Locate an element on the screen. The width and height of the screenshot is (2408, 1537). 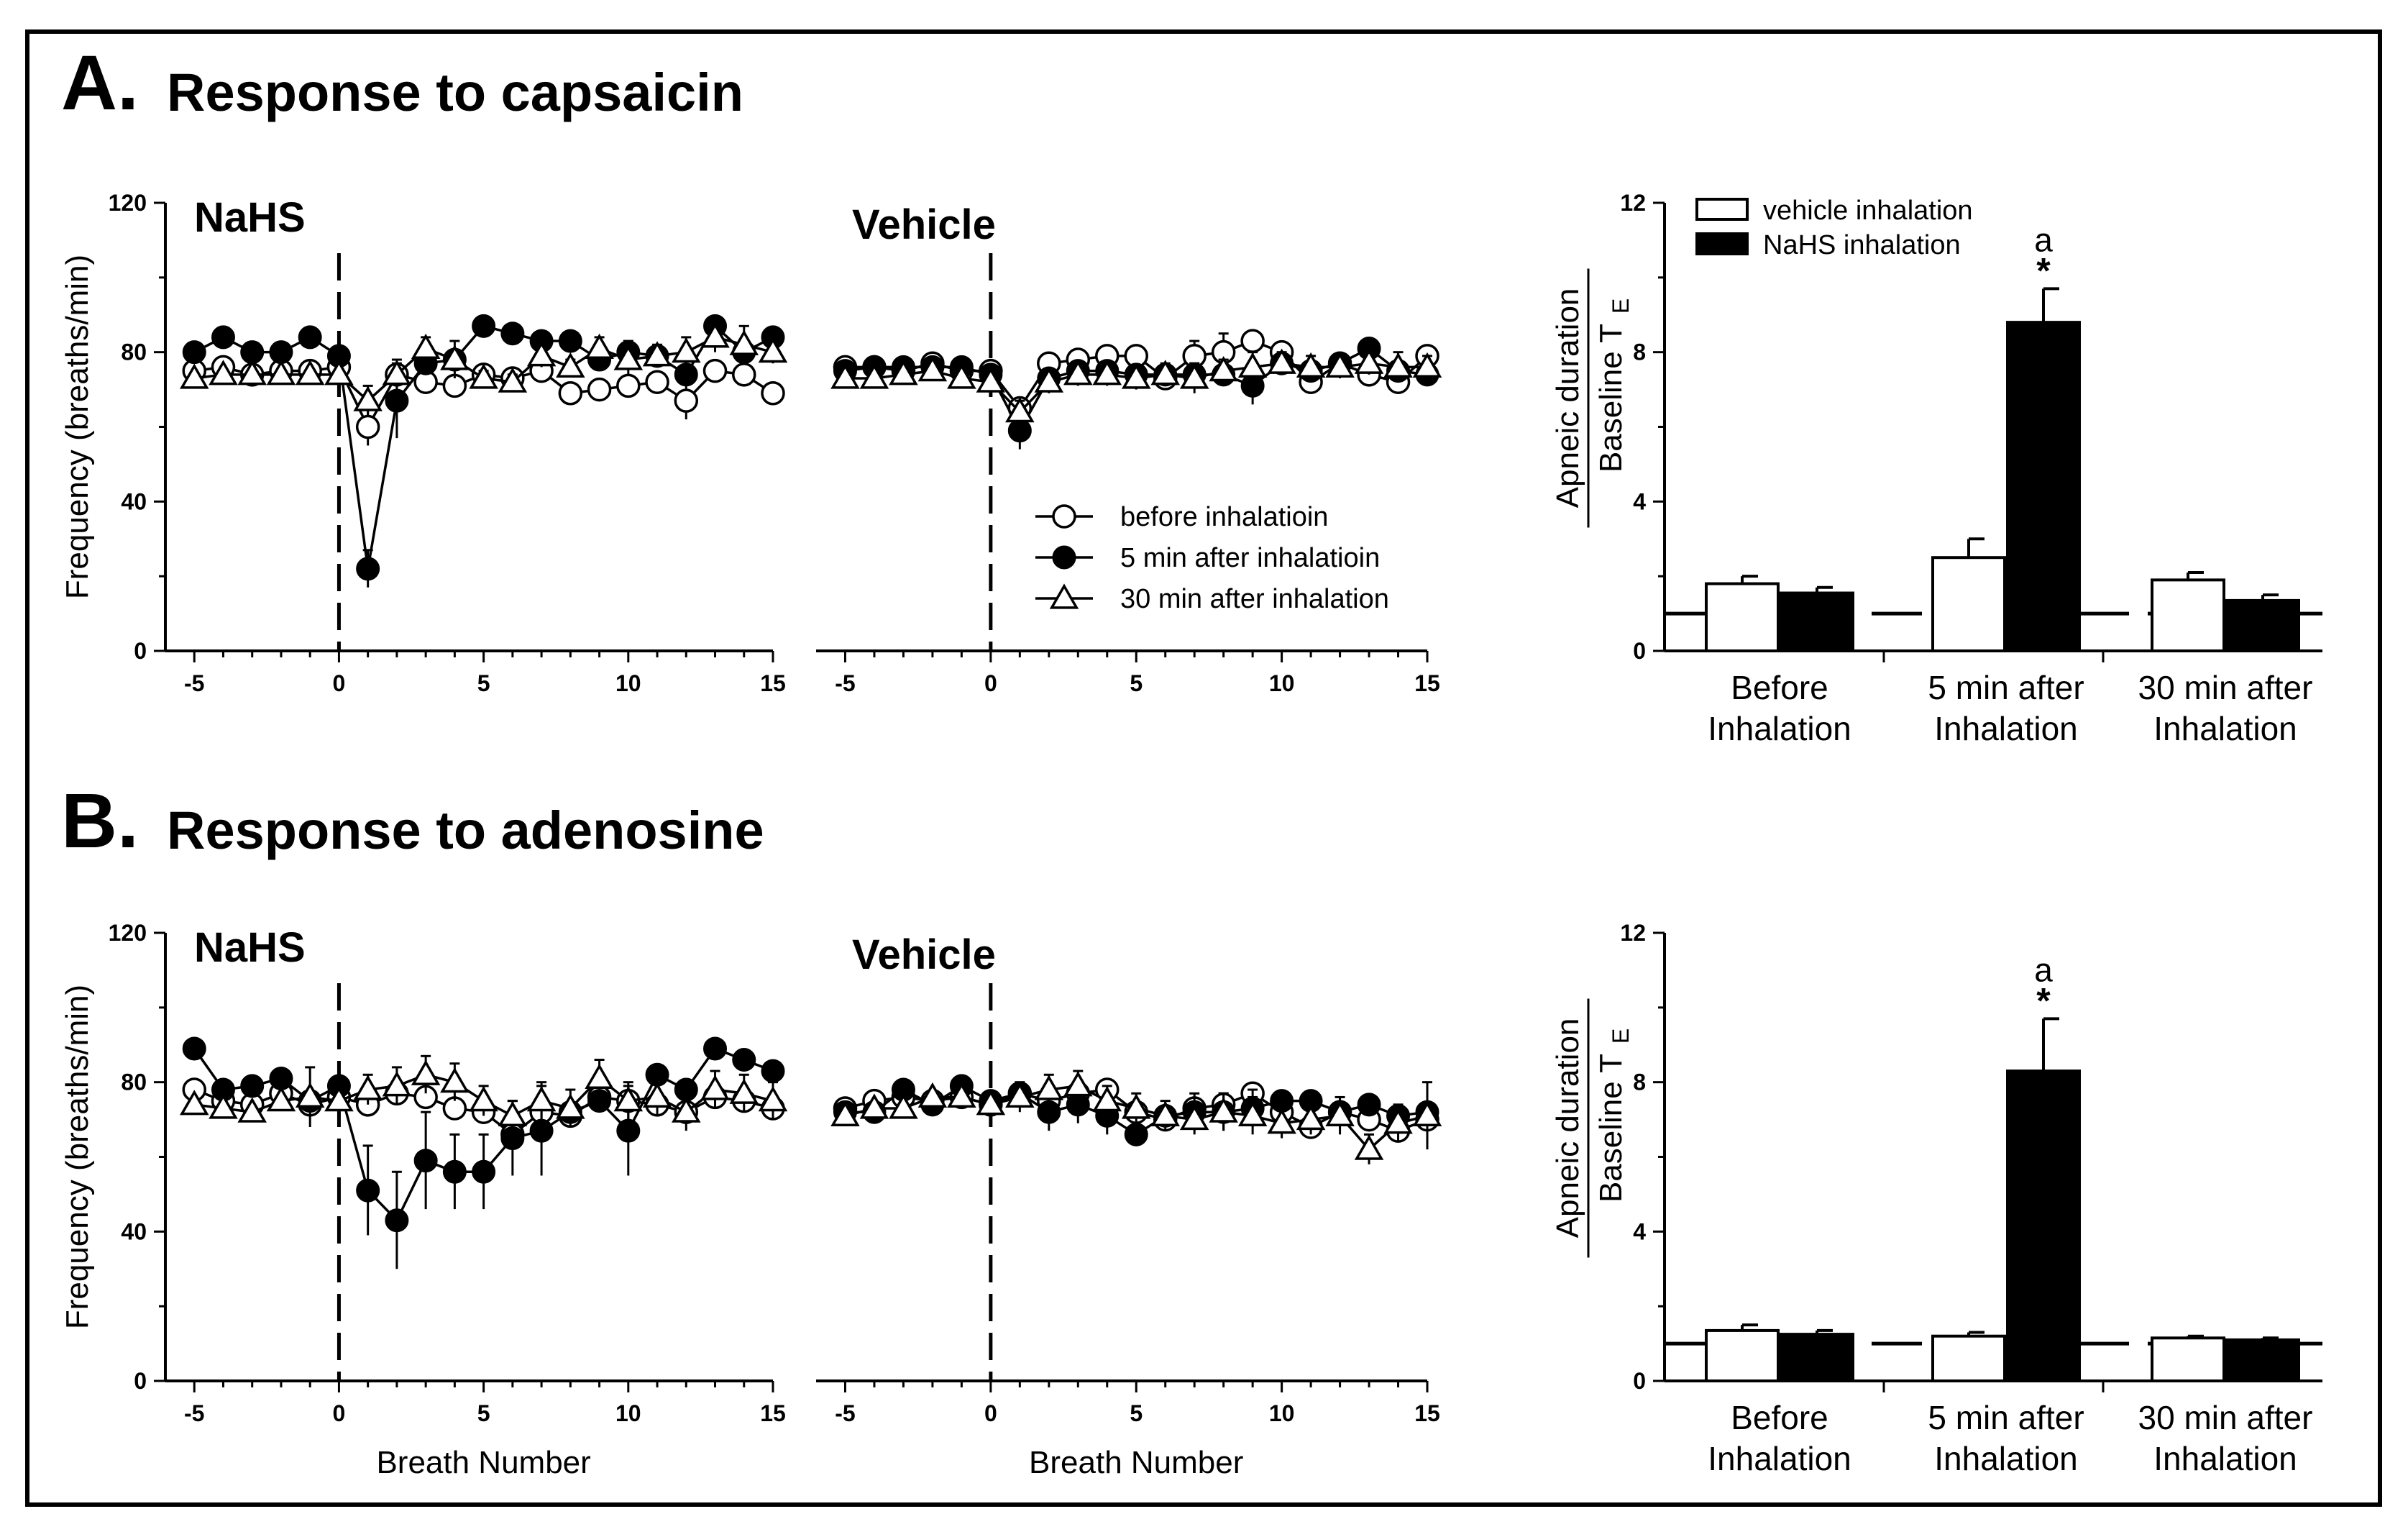
legend-marker-circle-open is located at coordinates (1064, 516).